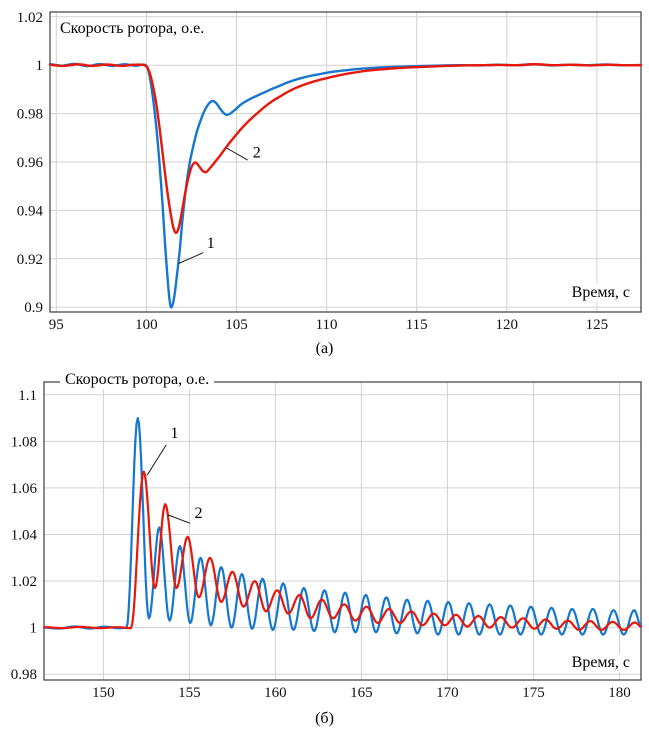 The image size is (649, 743). Describe the element at coordinates (24, 442) in the screenshot. I see `y-tick-label: 1.08` at that location.